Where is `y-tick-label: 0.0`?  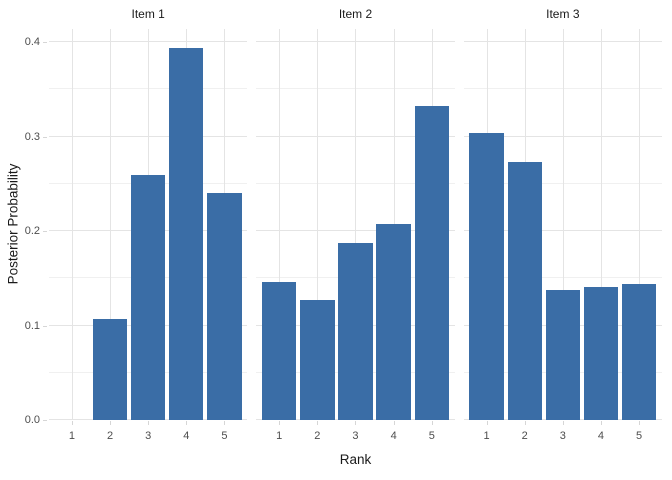
y-tick-label: 0.0 is located at coordinates (32, 420).